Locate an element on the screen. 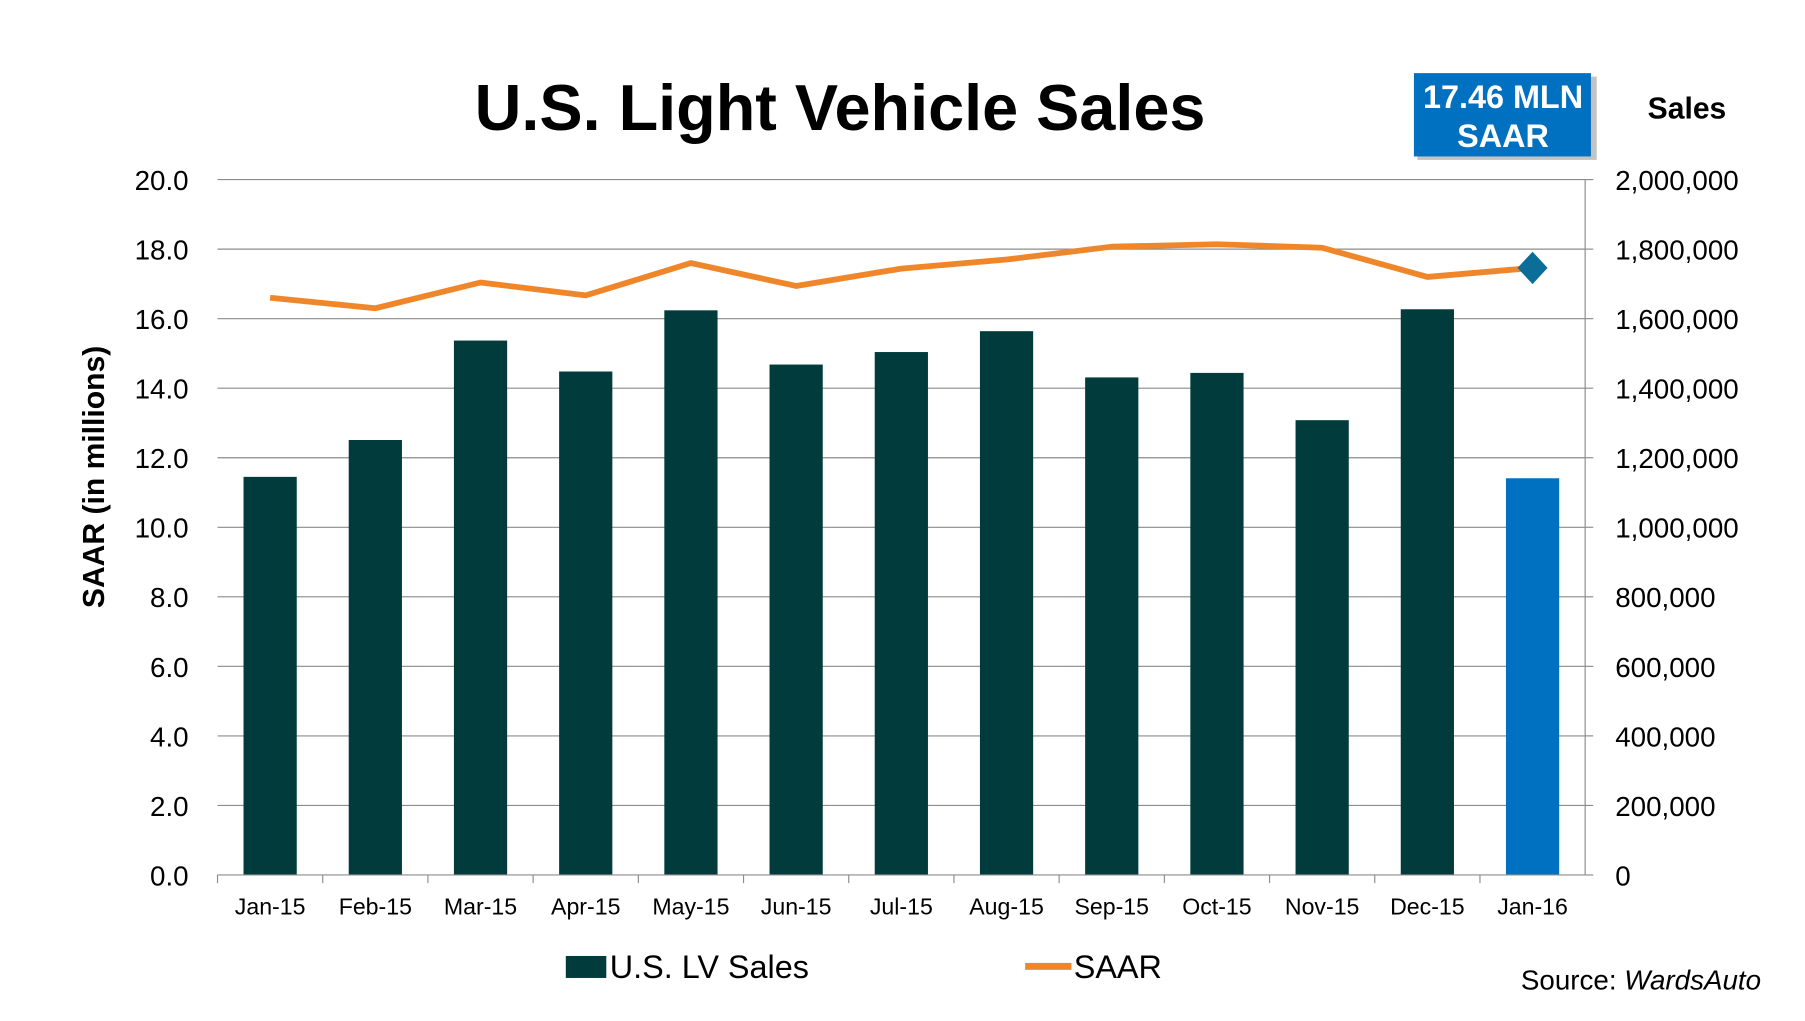  x-axis-tick: Jun-15 is located at coordinates (796, 906).